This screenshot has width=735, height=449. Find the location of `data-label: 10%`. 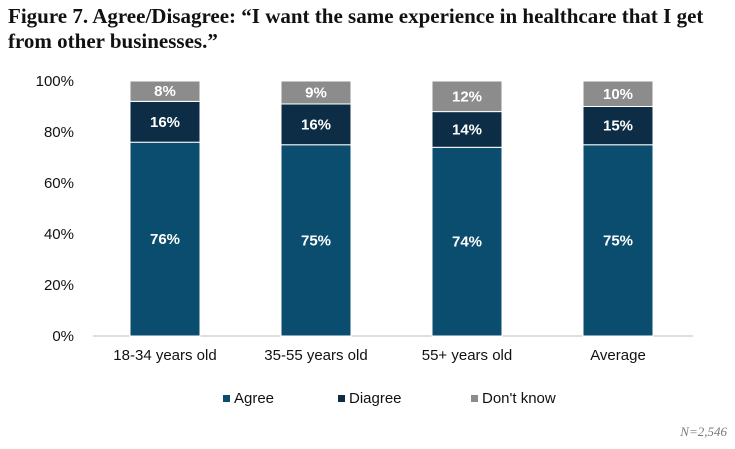

data-label: 10% is located at coordinates (618, 94).